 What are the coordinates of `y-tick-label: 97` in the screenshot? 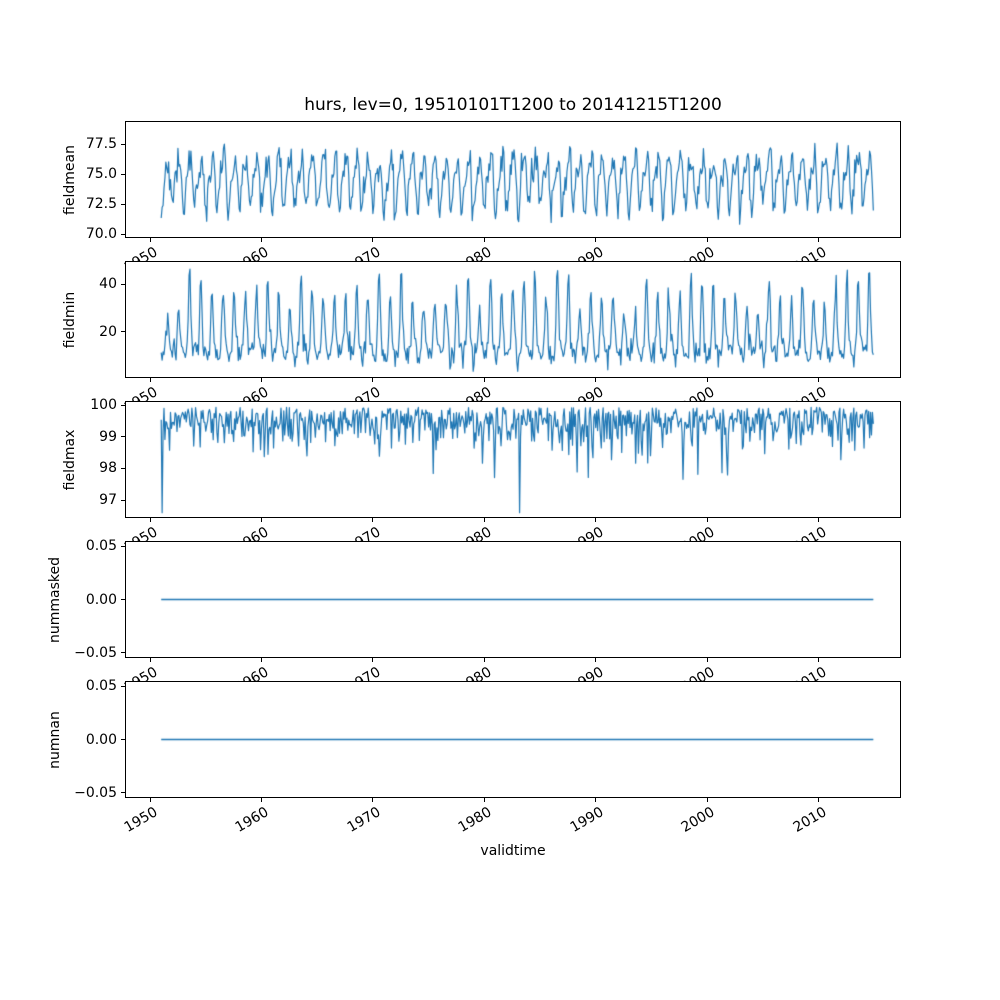 It's located at (108, 500).